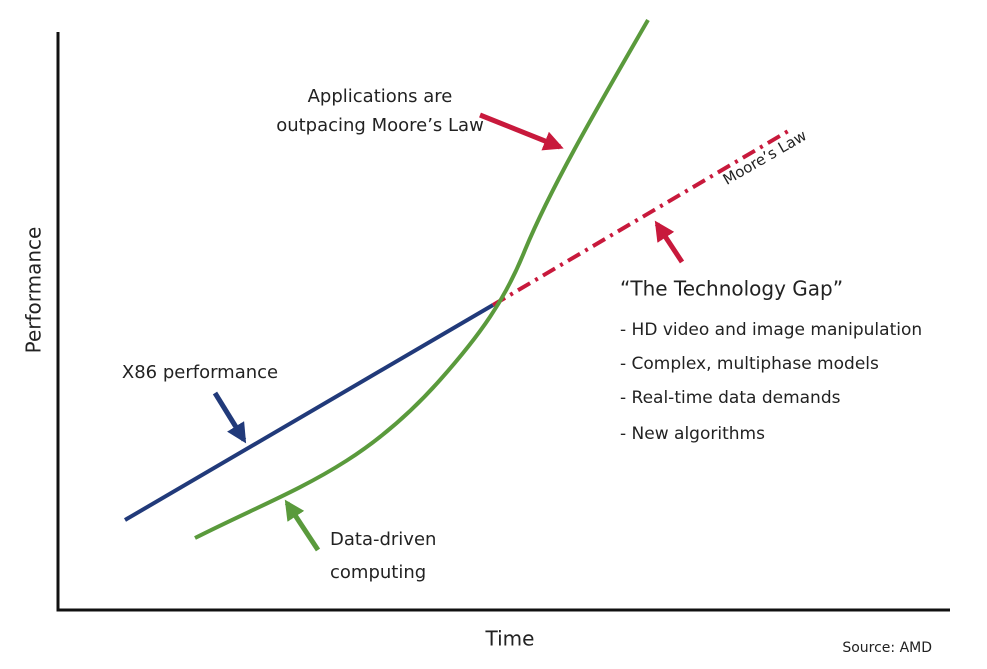 The height and width of the screenshot is (669, 987). I want to click on label: computing, so click(378, 572).